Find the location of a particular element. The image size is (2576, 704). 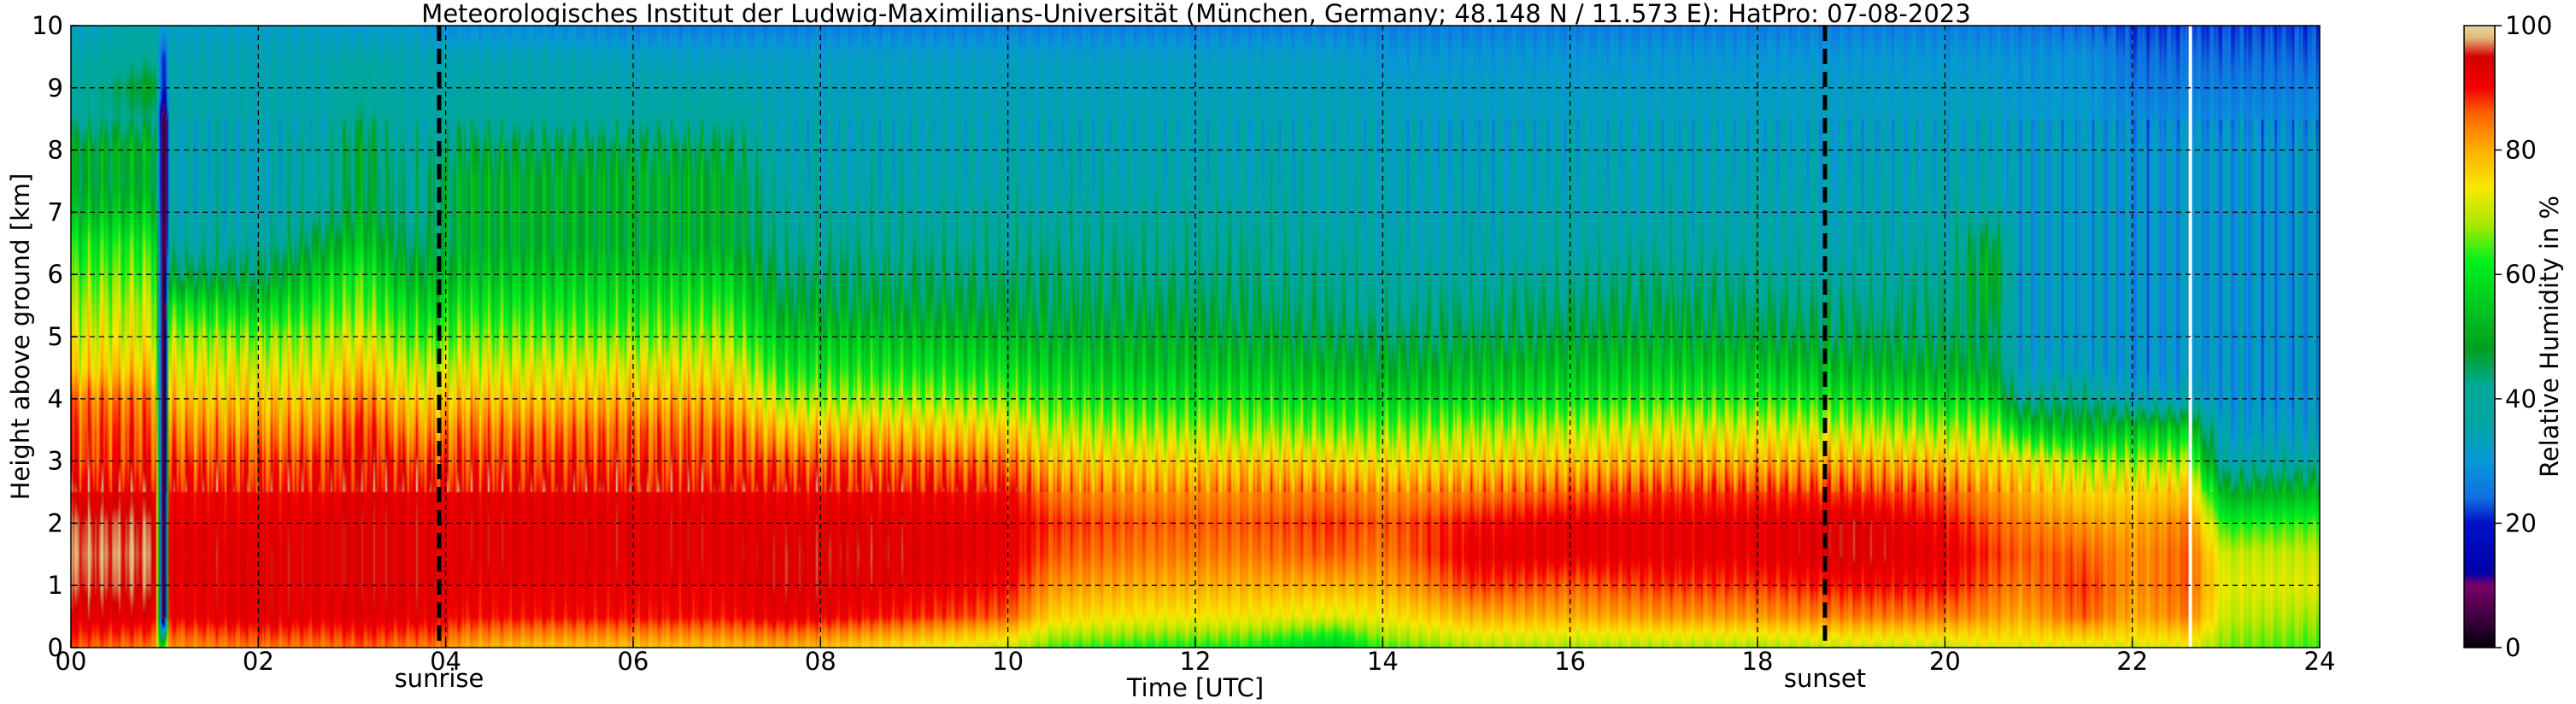

y-tick-label: 3 is located at coordinates (55, 461).